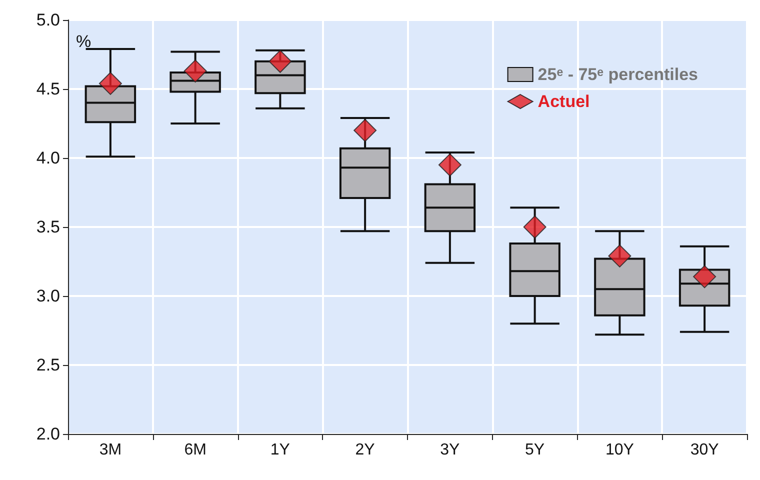 The width and height of the screenshot is (760, 480). Describe the element at coordinates (84, 41) in the screenshot. I see `y-axis-title: %` at that location.